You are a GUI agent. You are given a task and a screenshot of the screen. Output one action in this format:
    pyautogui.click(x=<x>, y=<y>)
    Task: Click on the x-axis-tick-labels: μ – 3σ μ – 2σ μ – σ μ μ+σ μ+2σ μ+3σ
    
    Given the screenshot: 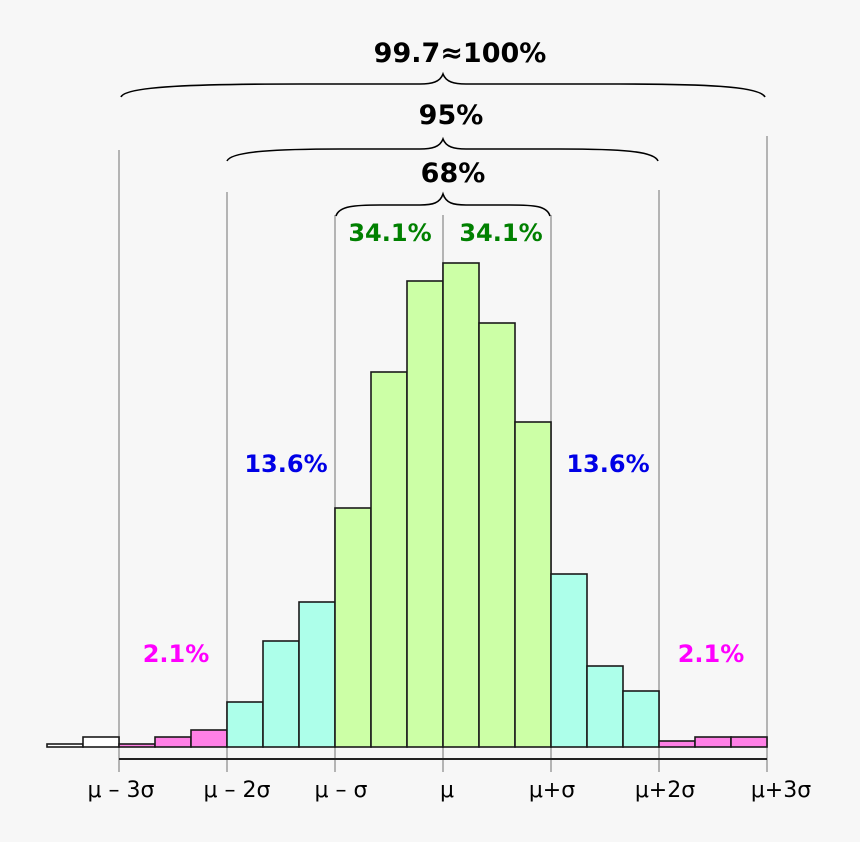 What is the action you would take?
    pyautogui.click(x=450, y=790)
    